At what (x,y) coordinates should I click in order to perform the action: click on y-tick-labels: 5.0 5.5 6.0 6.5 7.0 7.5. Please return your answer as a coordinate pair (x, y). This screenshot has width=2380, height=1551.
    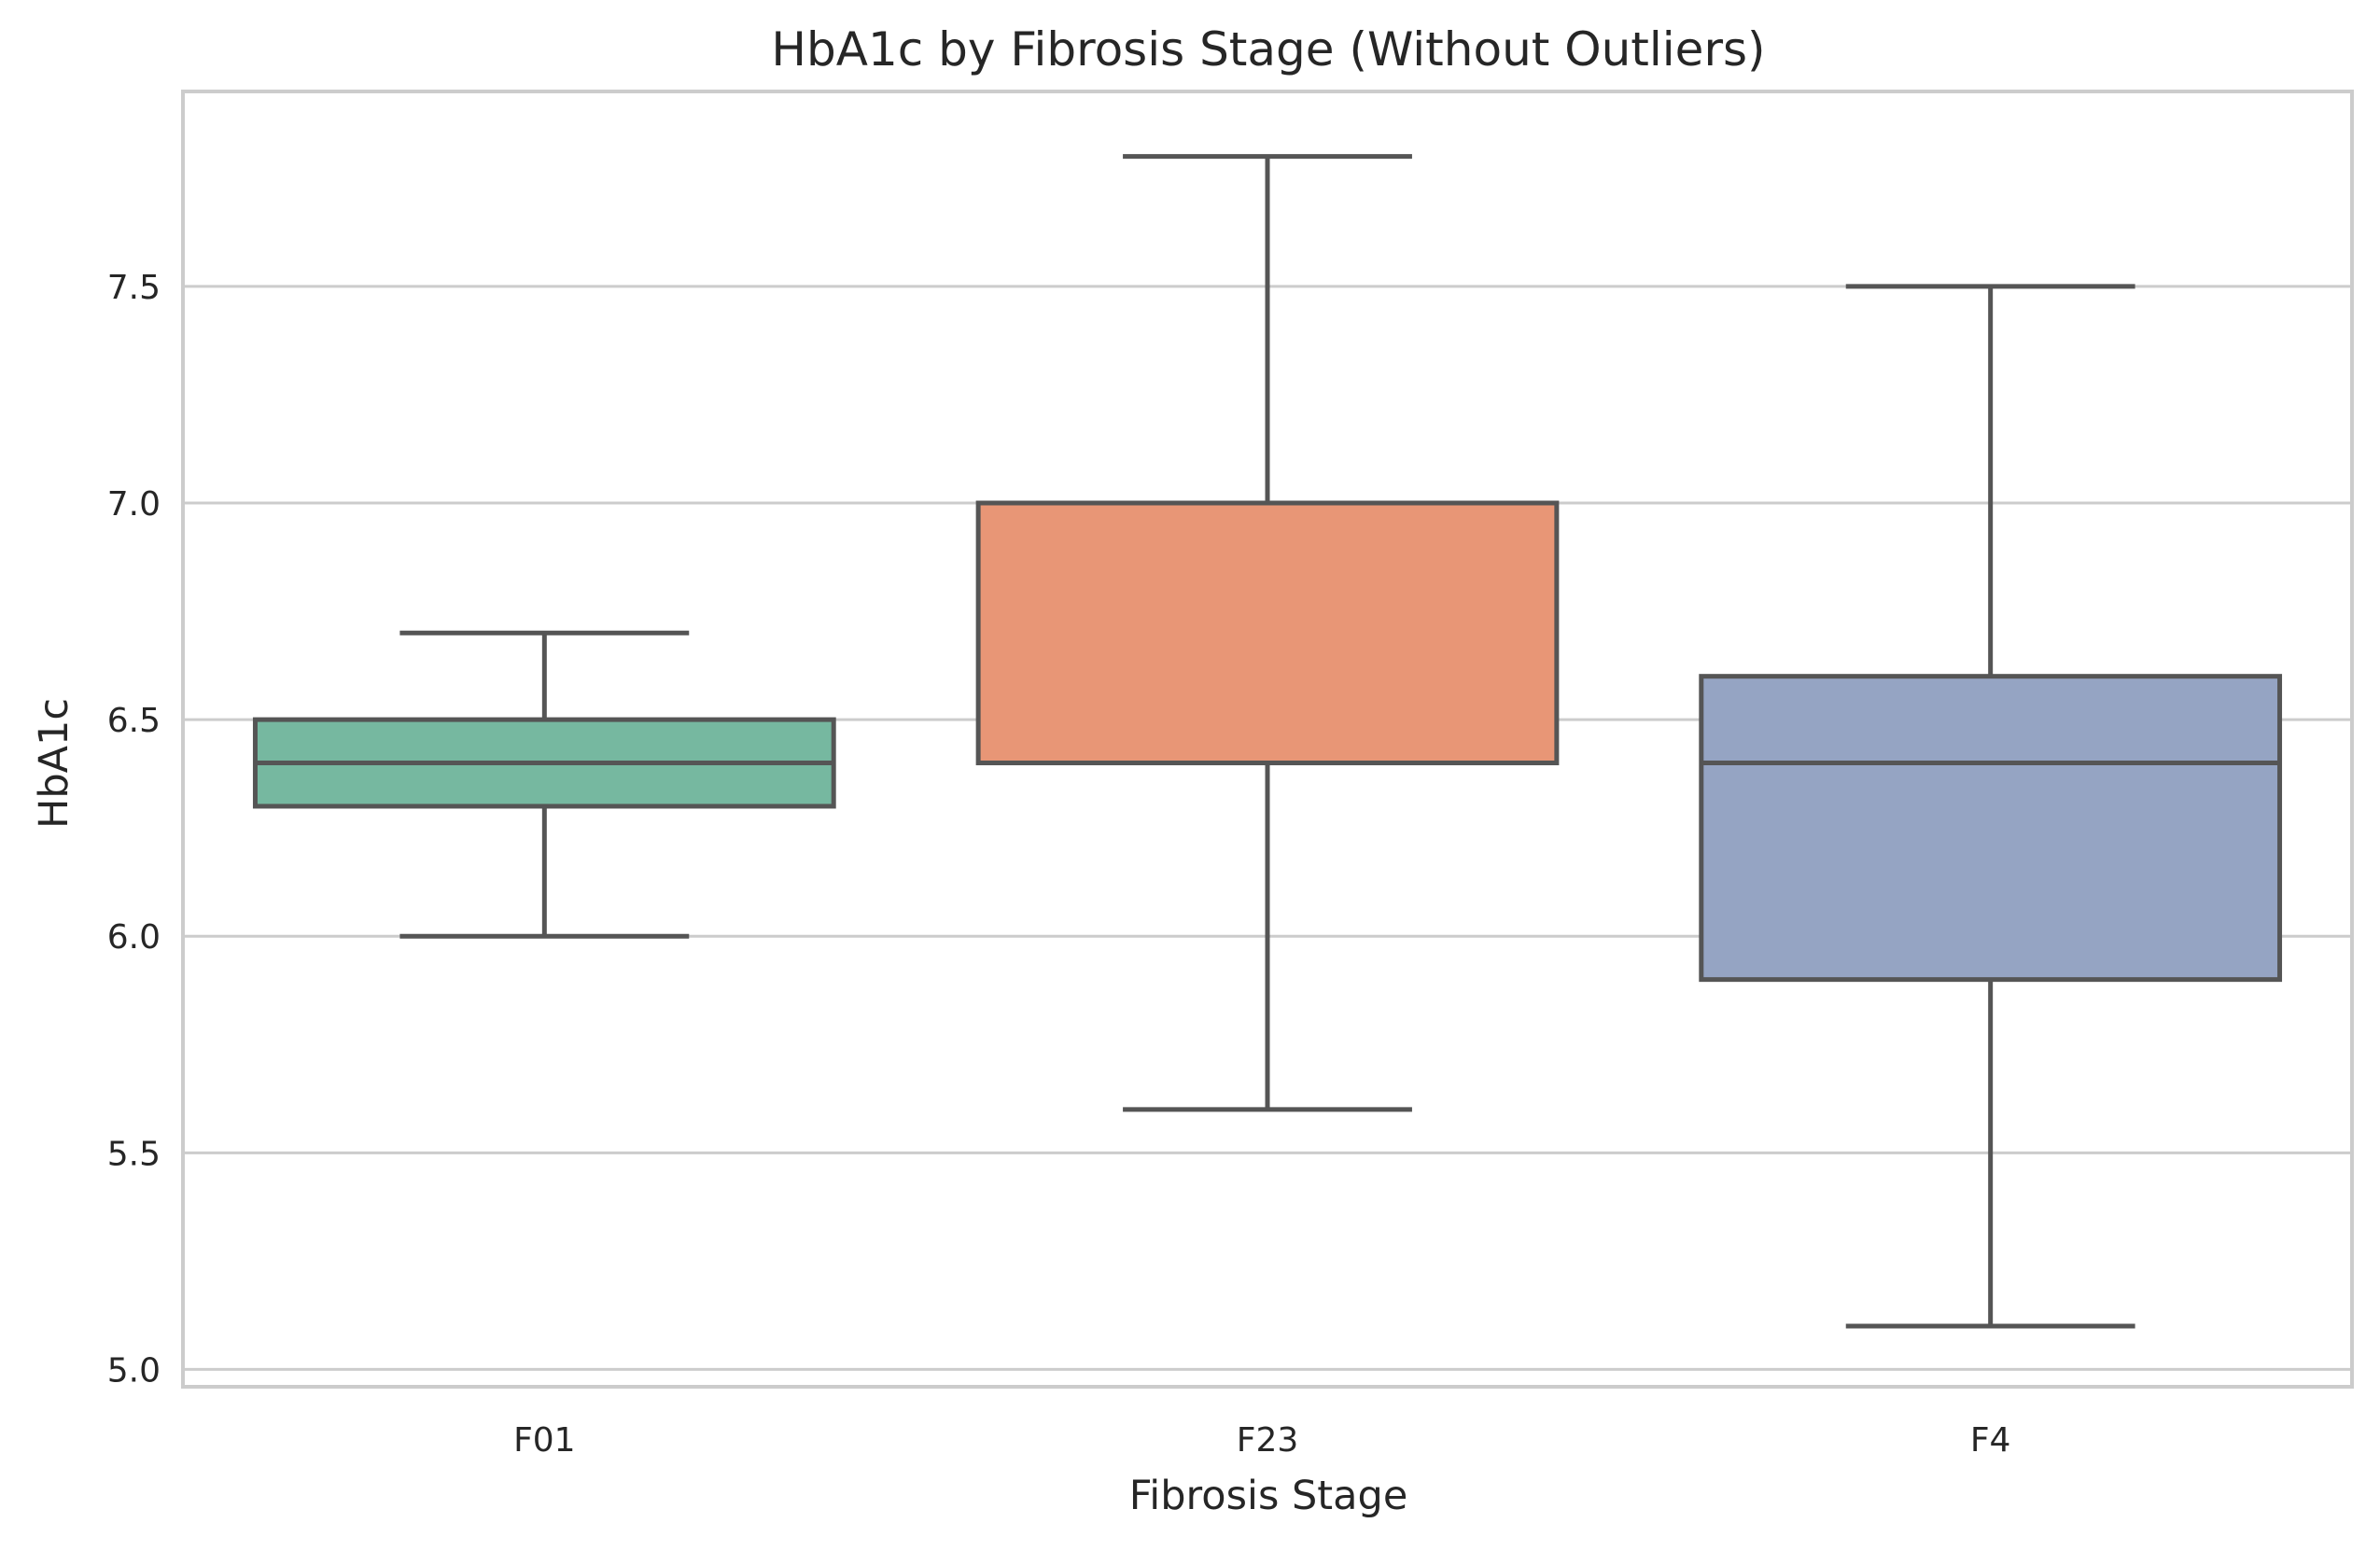
    Looking at the image, I should click on (134, 829).